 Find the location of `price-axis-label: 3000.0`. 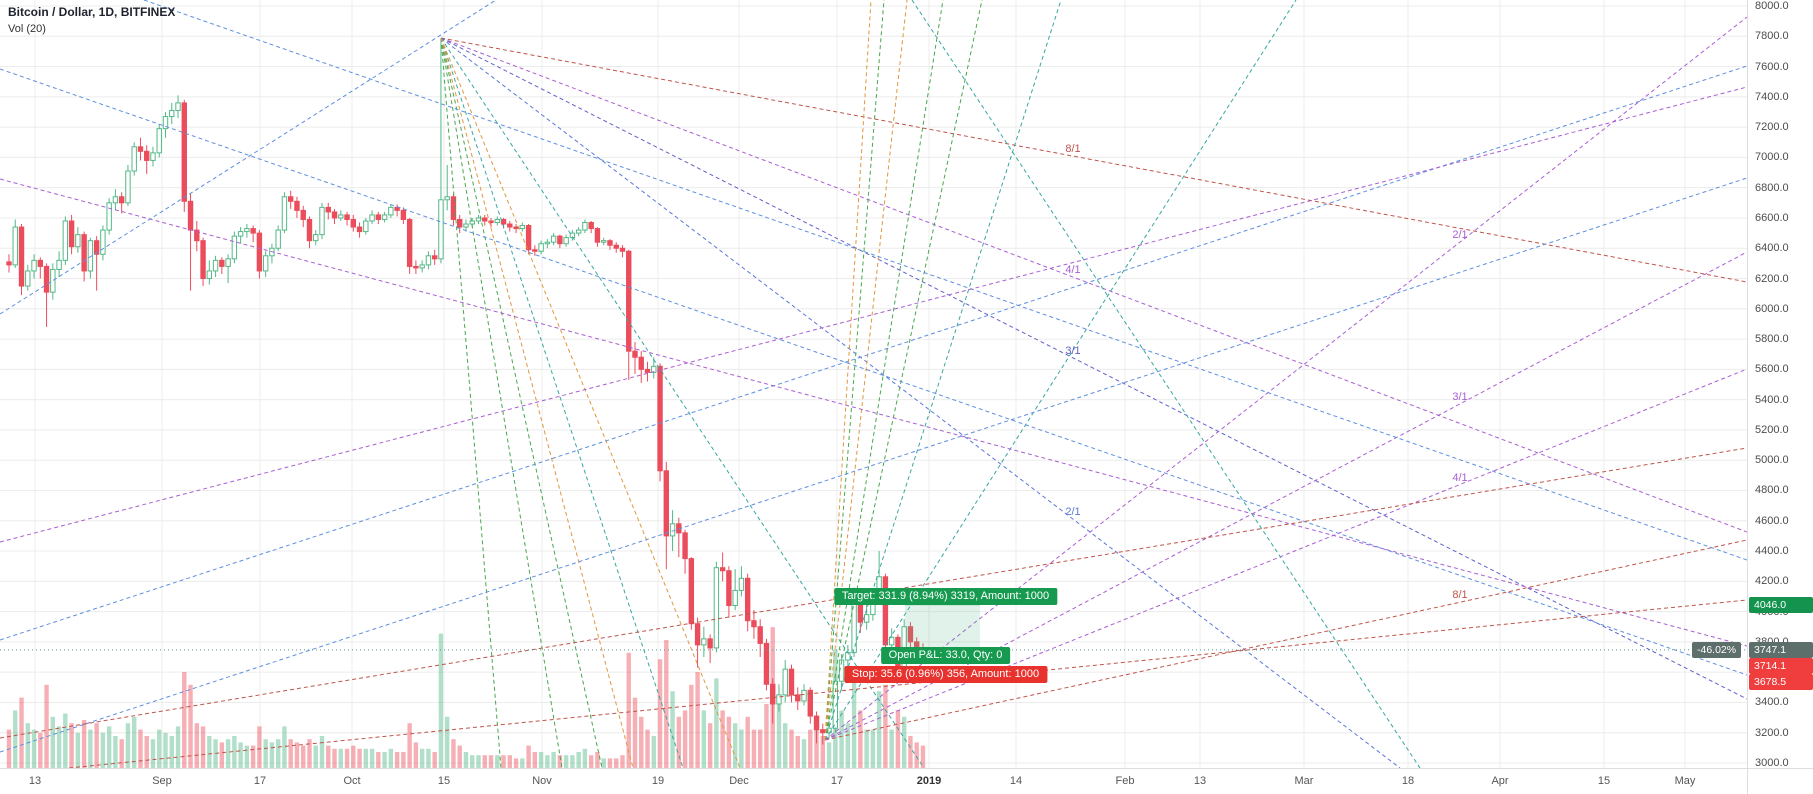

price-axis-label: 3000.0 is located at coordinates (1772, 763).